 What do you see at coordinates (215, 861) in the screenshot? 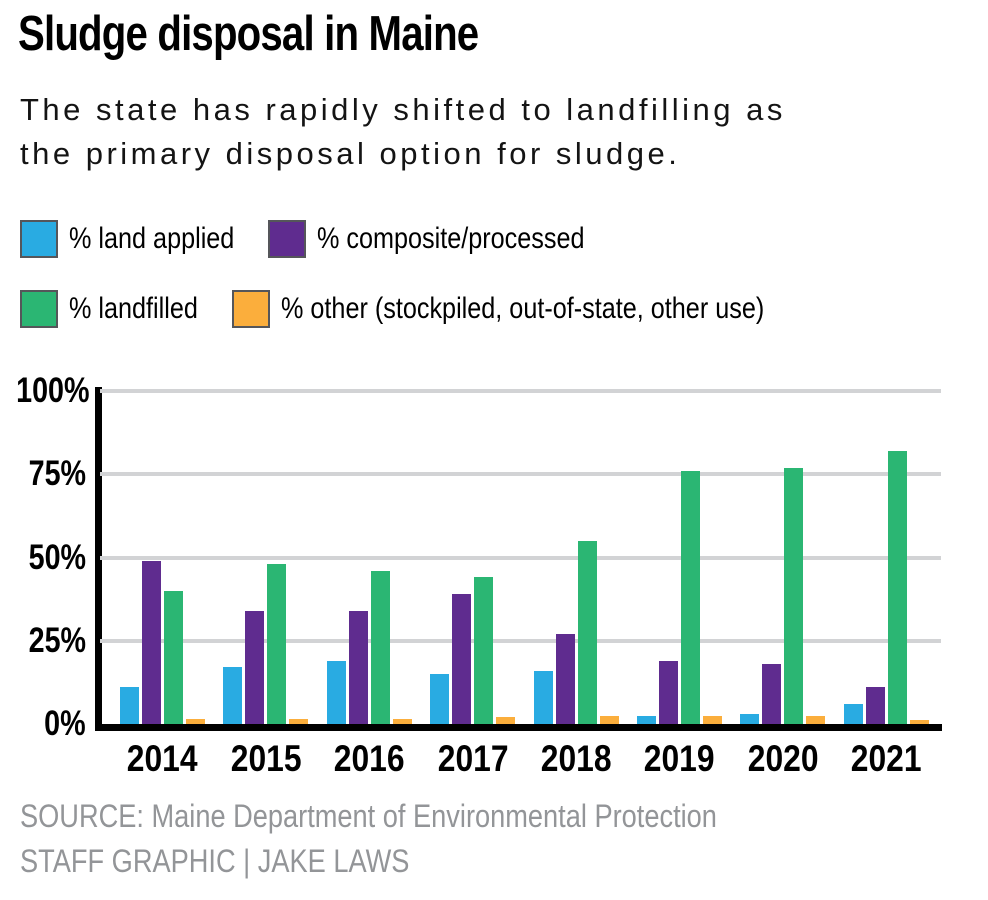
I see `credit-text: STAFF GRAPHIC | JAKE LAWS` at bounding box center [215, 861].